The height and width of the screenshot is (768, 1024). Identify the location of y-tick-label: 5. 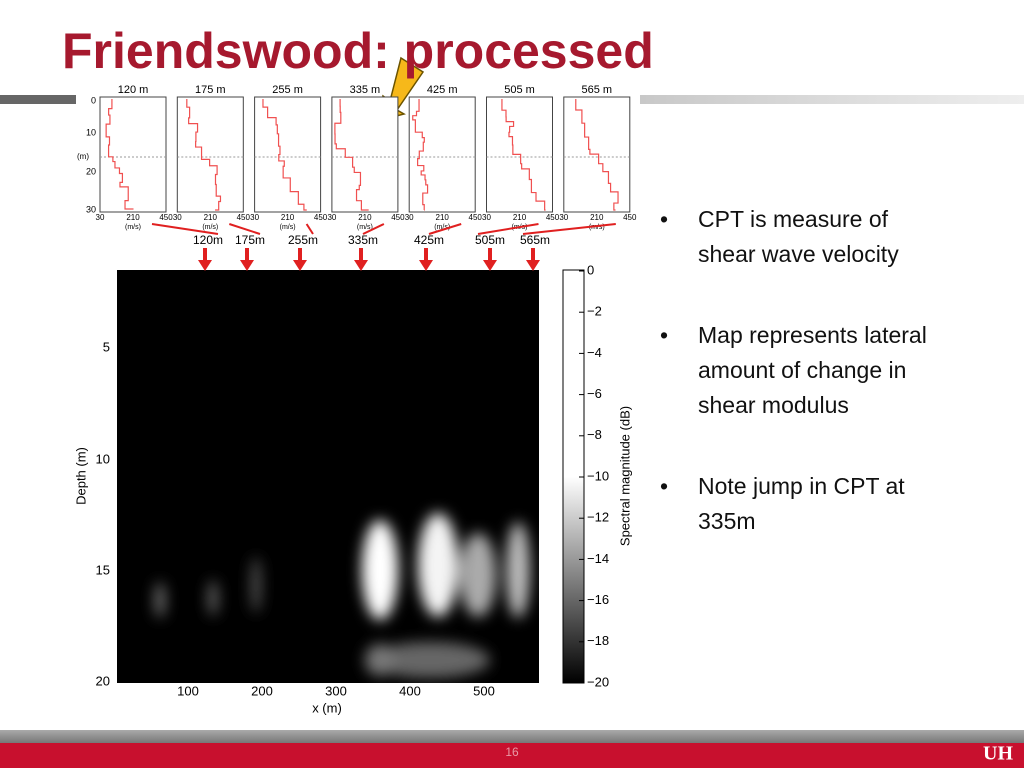
(106, 346).